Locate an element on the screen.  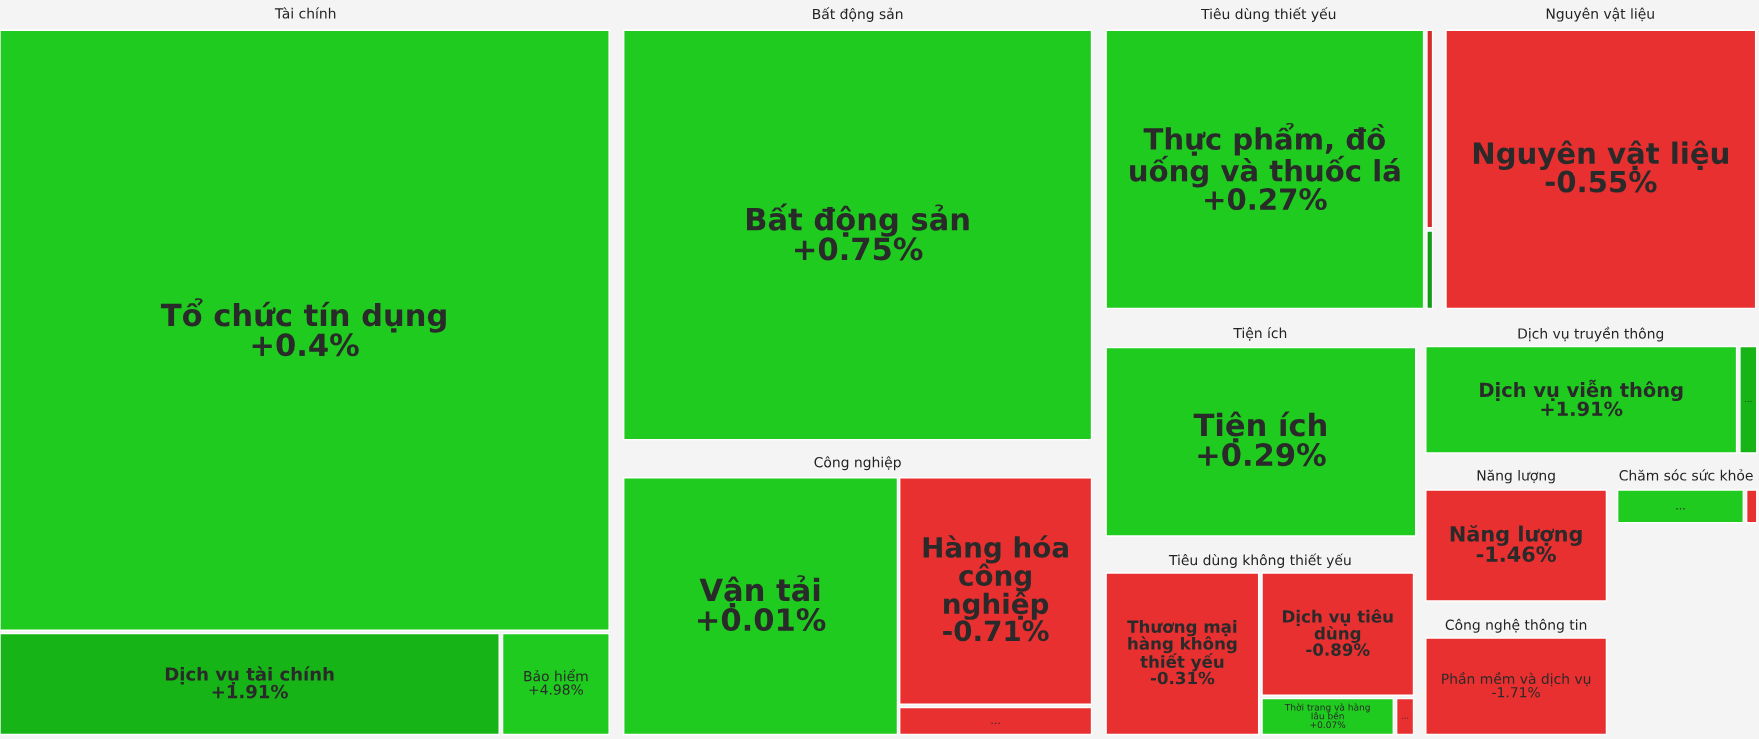
data-label: -0.71% is located at coordinates (996, 631).